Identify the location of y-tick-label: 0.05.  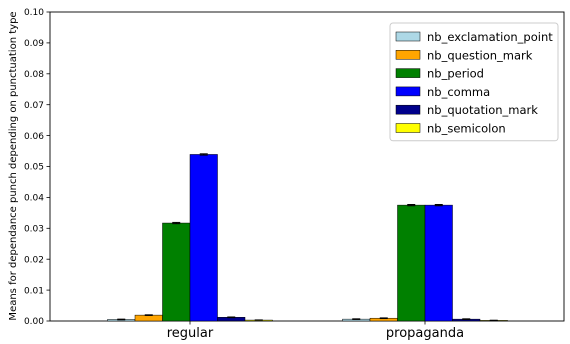
(34, 168).